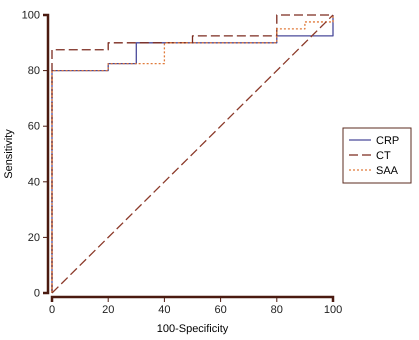  What do you see at coordinates (37, 294) in the screenshot?
I see `y-tick-label: 0` at bounding box center [37, 294].